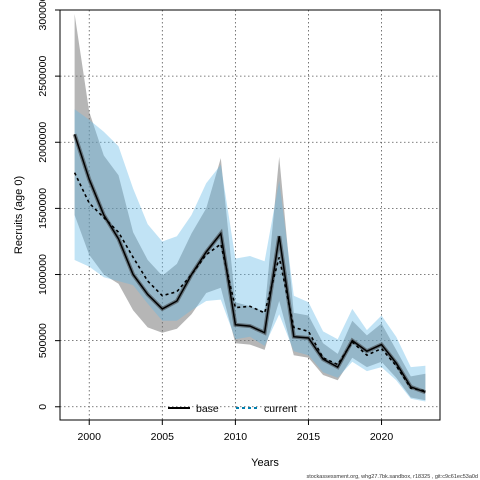  What do you see at coordinates (207, 409) in the screenshot?
I see `legend-base-label: base` at bounding box center [207, 409].